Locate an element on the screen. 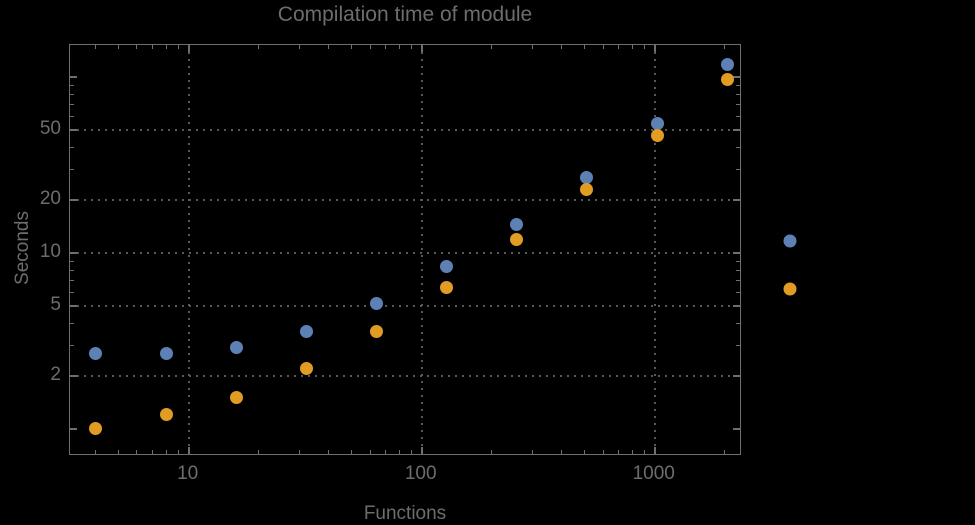  point-series-2-orange-x1024 is located at coordinates (657, 135).